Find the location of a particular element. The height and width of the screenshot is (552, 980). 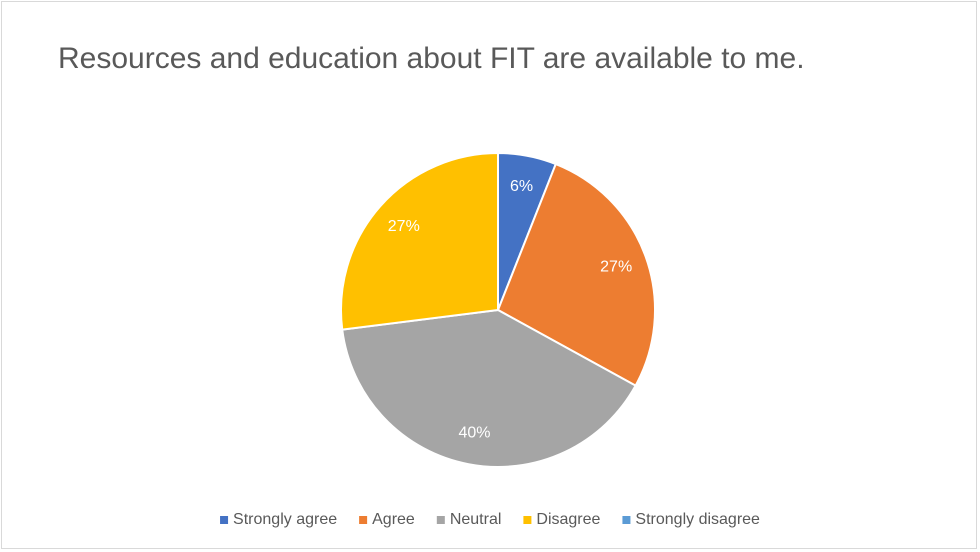

legend-label: Disagree is located at coordinates (568, 519).